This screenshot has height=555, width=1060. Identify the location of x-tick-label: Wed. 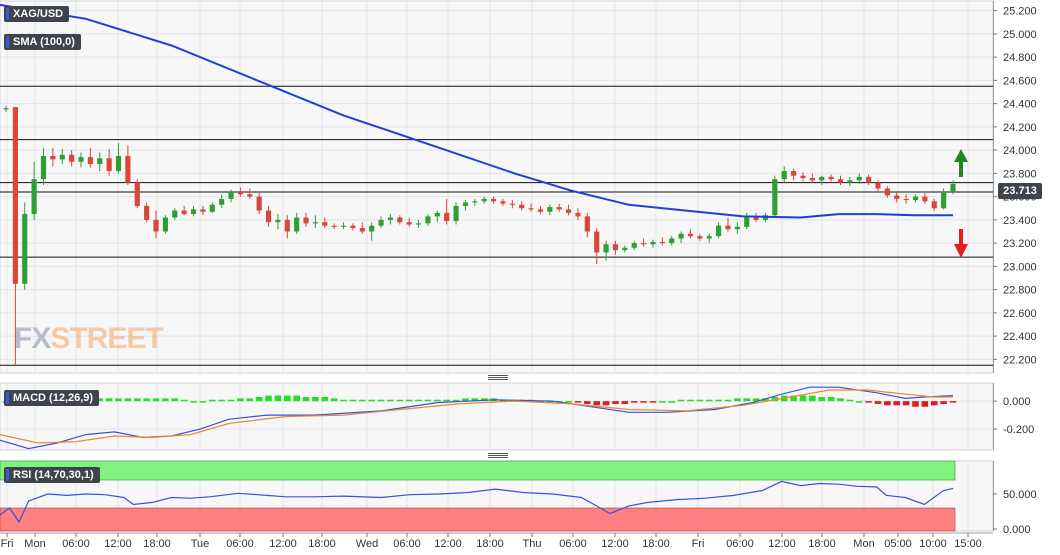
(367, 544).